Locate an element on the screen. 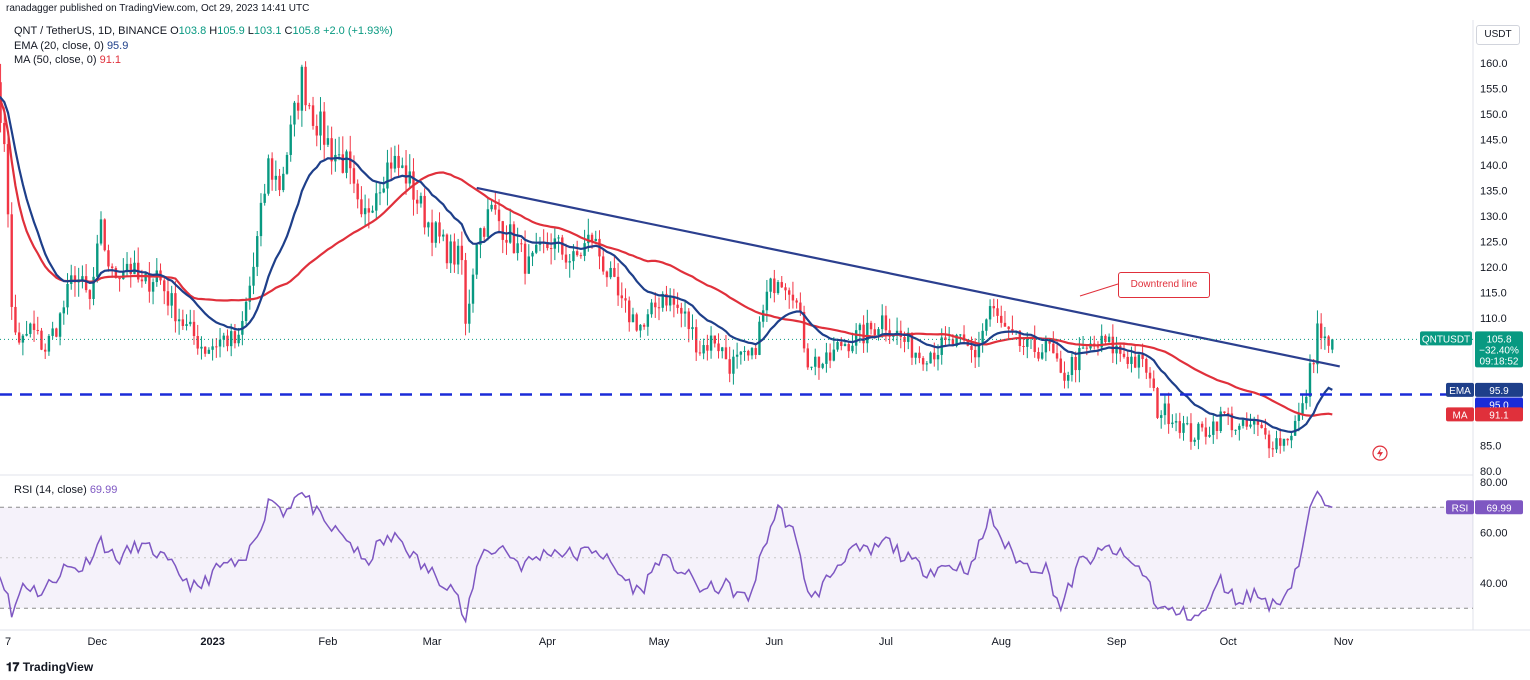 The image size is (1530, 680). time-tick-label: Dec is located at coordinates (97, 642).